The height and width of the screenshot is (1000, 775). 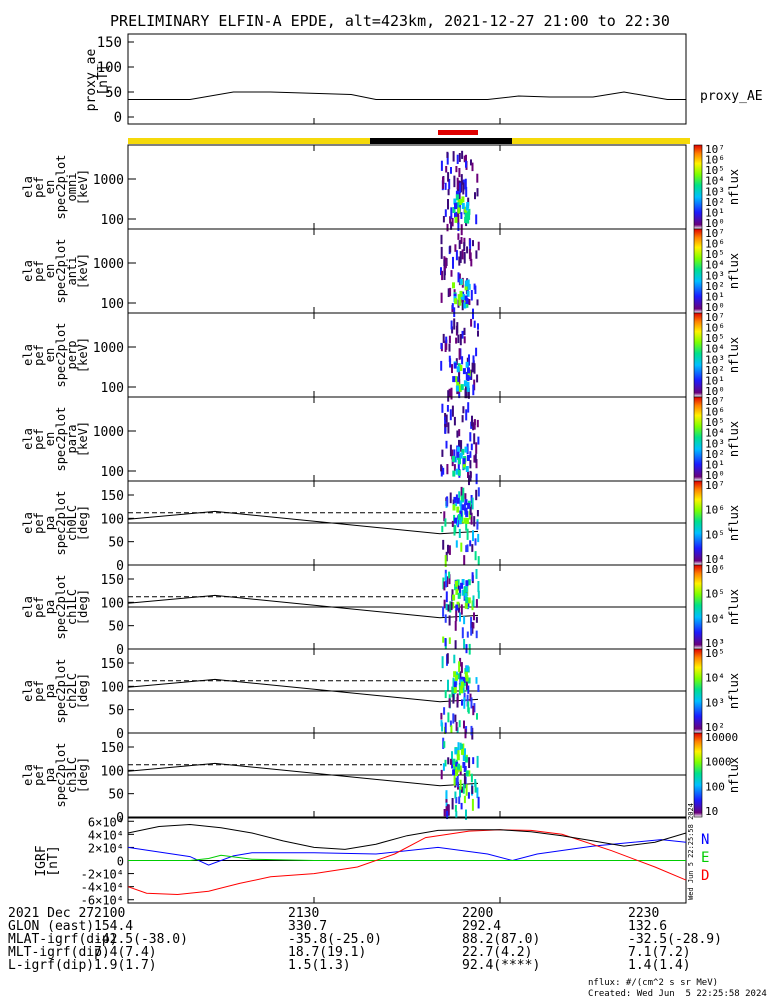 I want to click on ylabel-line: proxy_ae, so click(x=91, y=80).